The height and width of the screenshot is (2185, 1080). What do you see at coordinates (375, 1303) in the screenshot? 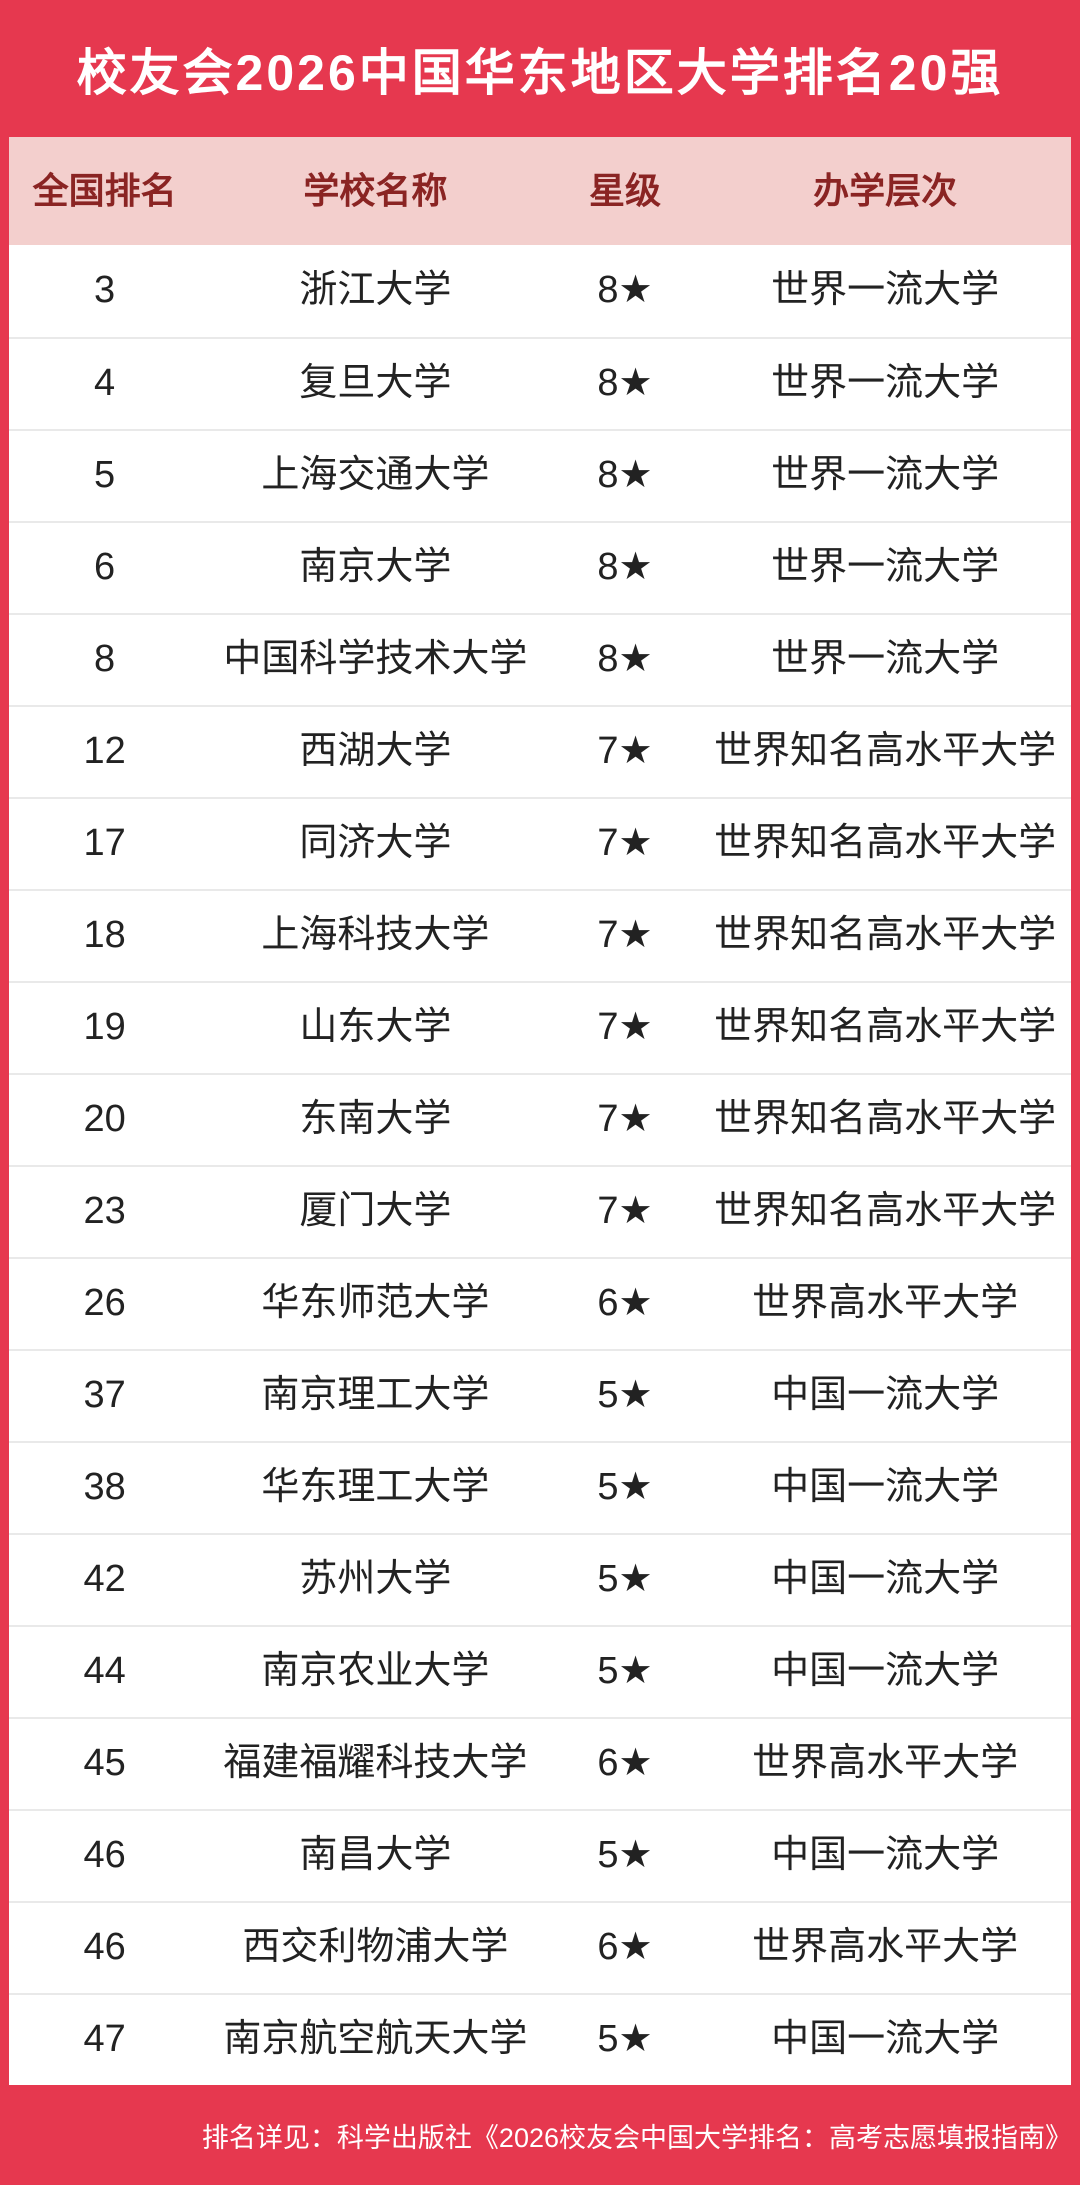
I see `school-cell: 华东师范大学` at bounding box center [375, 1303].